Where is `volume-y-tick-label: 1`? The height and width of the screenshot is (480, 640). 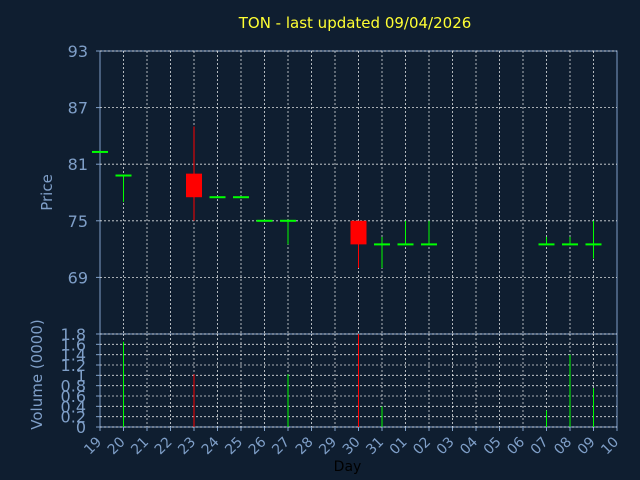 volume-y-tick-label: 1 is located at coordinates (81, 375).